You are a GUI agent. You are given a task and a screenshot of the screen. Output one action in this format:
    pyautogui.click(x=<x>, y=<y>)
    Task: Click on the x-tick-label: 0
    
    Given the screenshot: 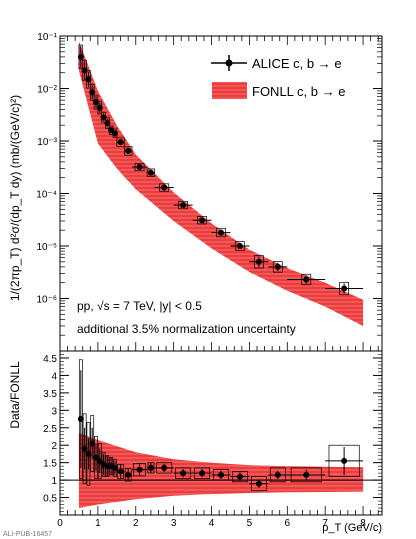 What is the action you would take?
    pyautogui.click(x=60, y=523)
    